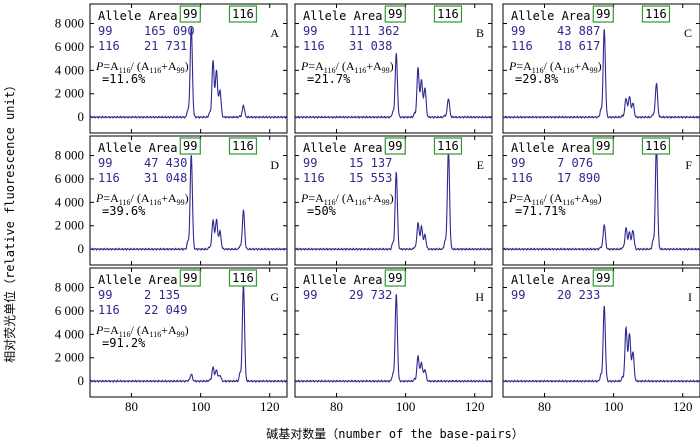 The image size is (700, 442). I want to click on allele-area-value: 21 731, so click(165, 46).